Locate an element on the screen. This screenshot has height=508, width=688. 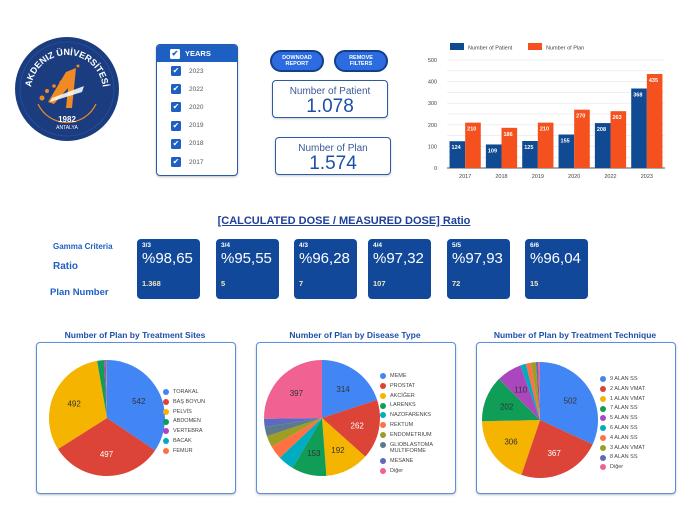
legend-item: FEMUR is located at coordinates (184, 451).